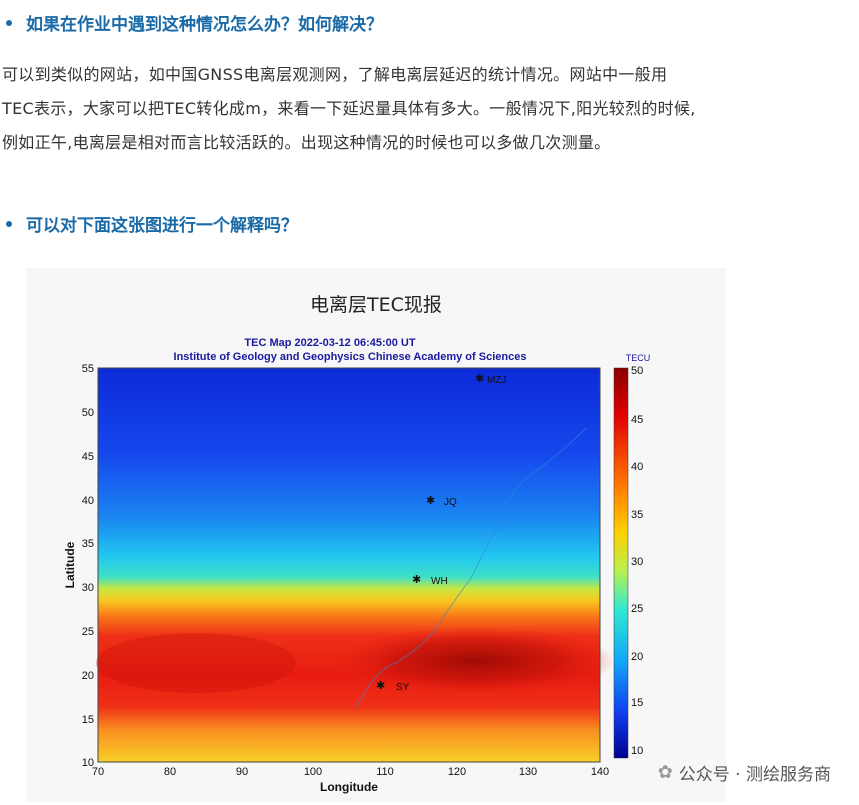  I want to click on answer-line-3: 例如正午,电离层是相对而言比较活跃的。出现这种情况的时候也可以多做几次测量。, so click(306, 142).